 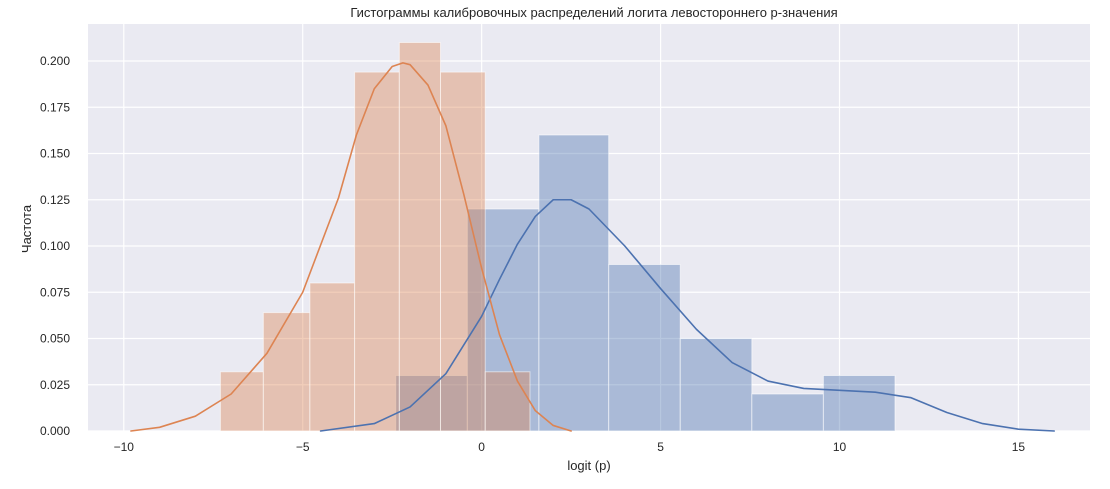 I want to click on x-tick-label: 0, so click(x=481, y=447).